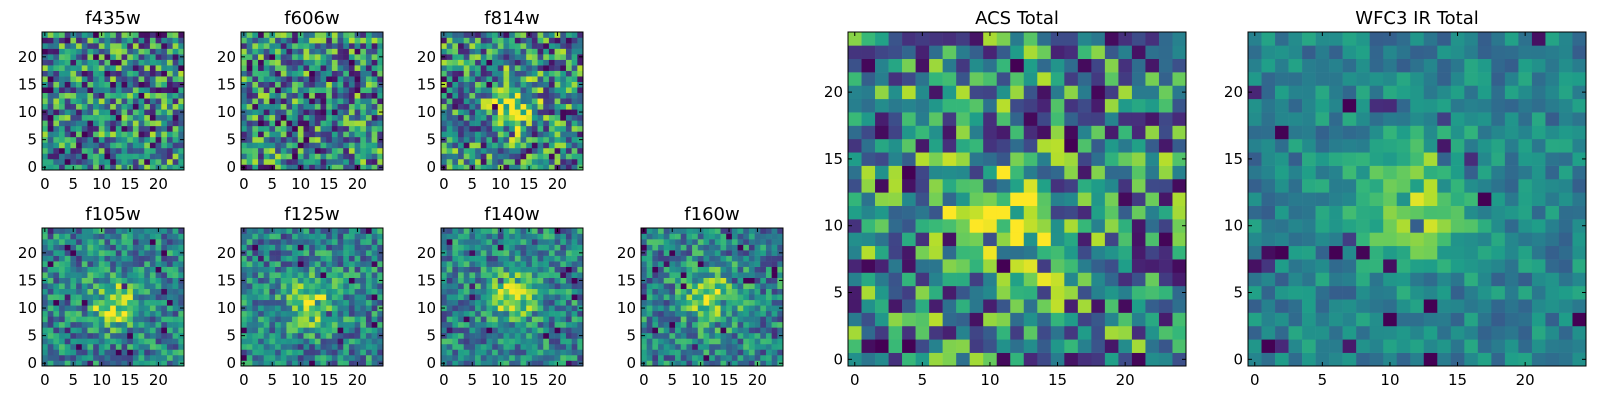 This screenshot has width=1600, height=400. I want to click on x-tick-label: 20, so click(557, 380).